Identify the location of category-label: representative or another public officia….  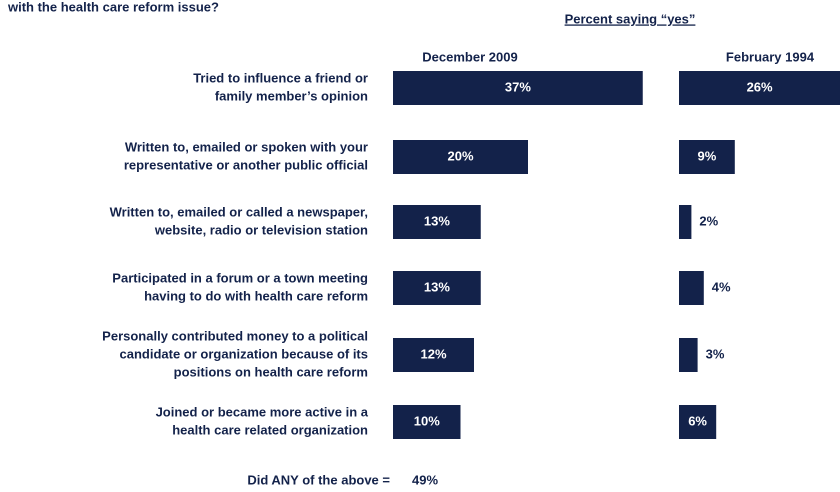
(246, 164).